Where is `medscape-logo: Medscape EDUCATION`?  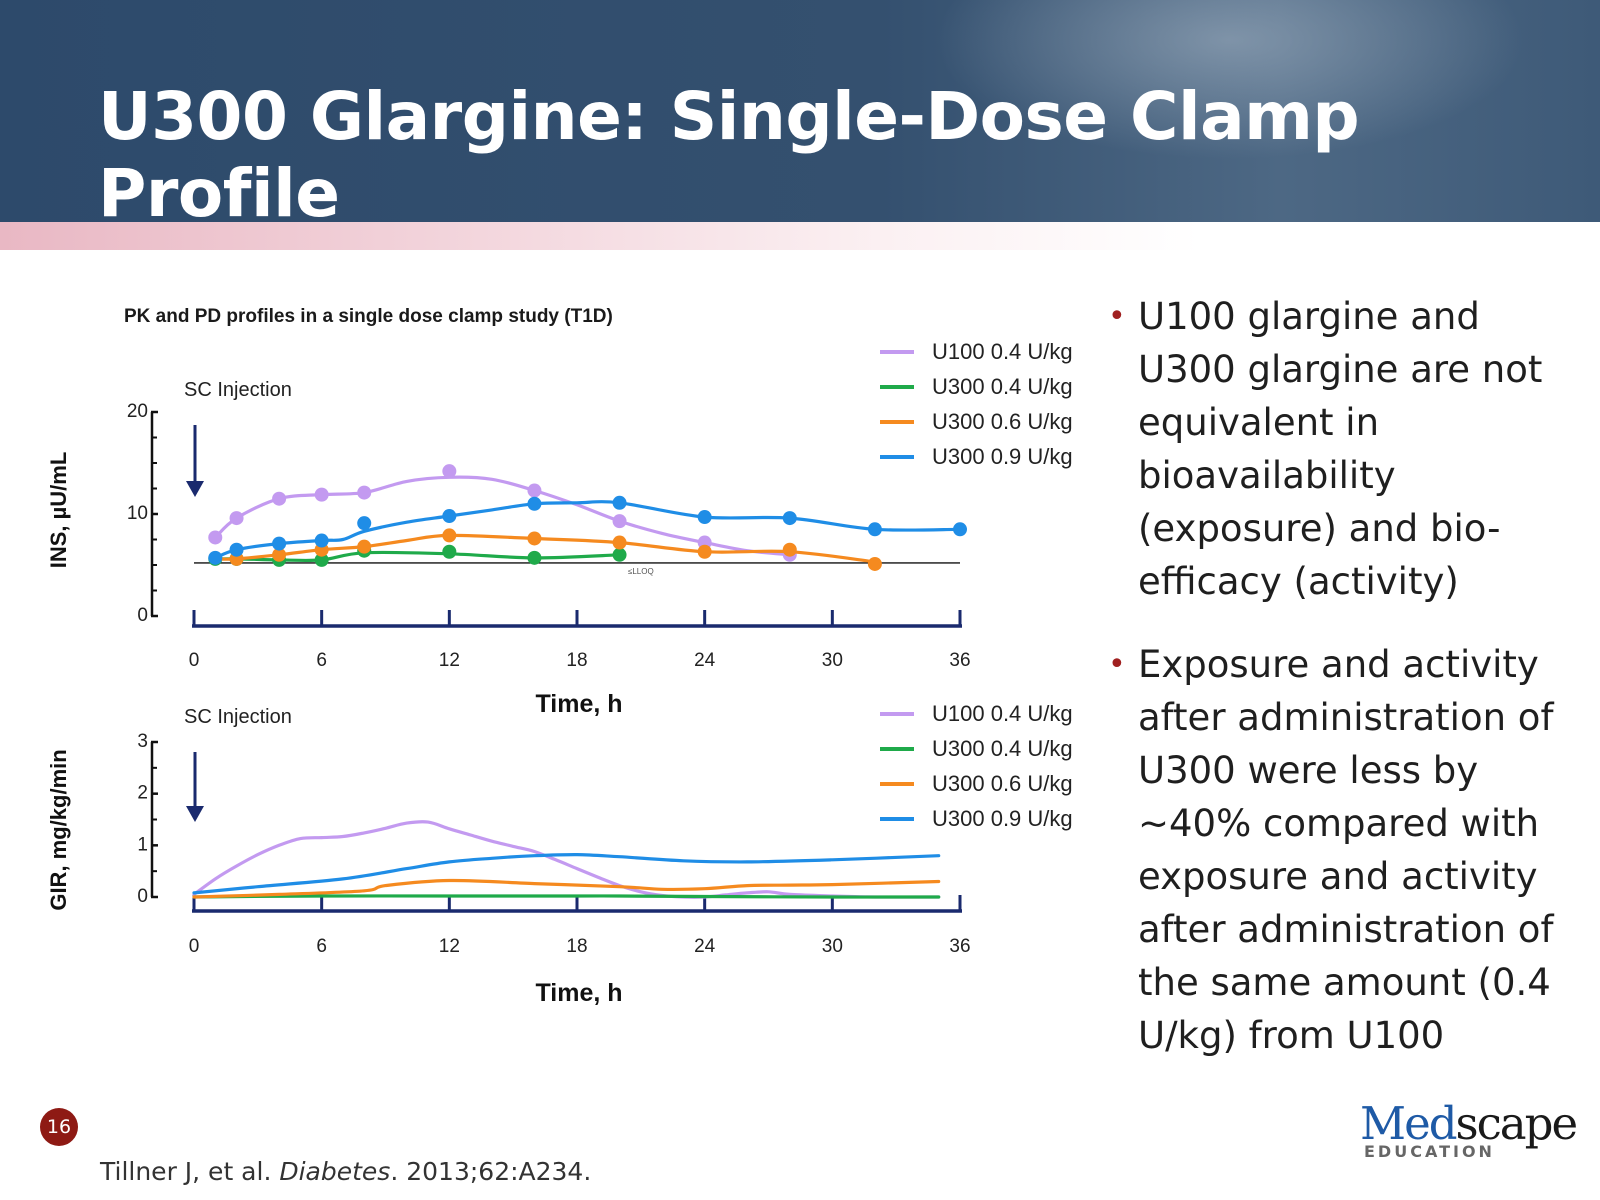
medscape-logo: Medscape EDUCATION is located at coordinates (1469, 1133).